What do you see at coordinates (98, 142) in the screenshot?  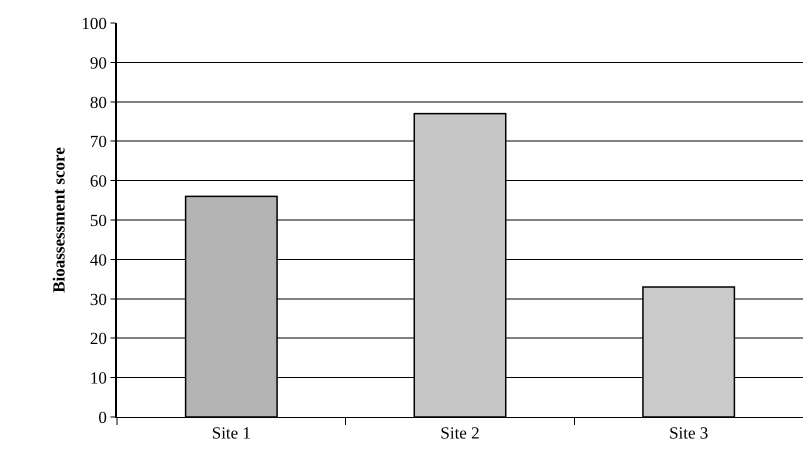 I see `y-tick-label: 70` at bounding box center [98, 142].